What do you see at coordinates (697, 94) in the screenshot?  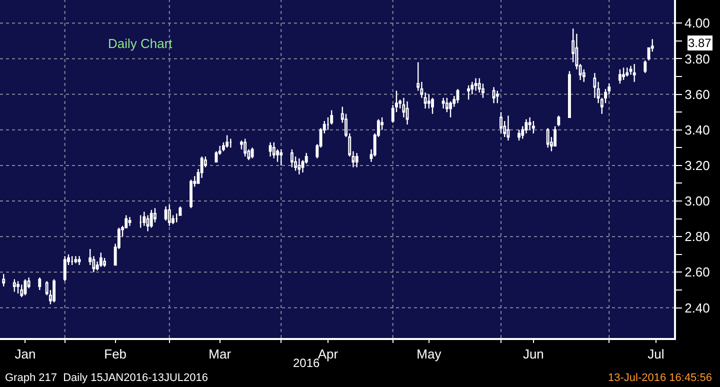 I see `y-tick-label: 3.60` at bounding box center [697, 94].